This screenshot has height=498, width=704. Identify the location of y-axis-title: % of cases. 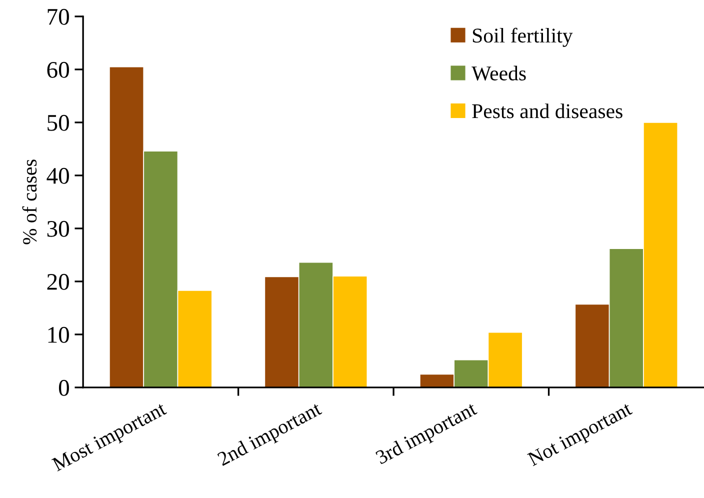
(29, 202).